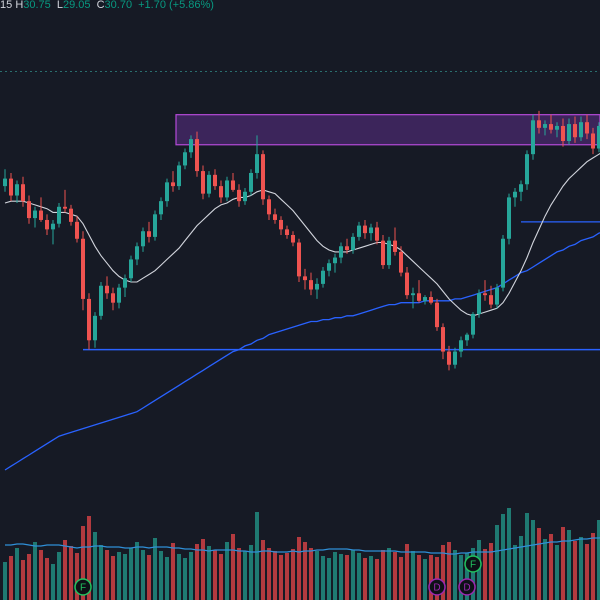 The image size is (600, 600). What do you see at coordinates (466, 588) in the screenshot?
I see `dividend-marker-icon-label: D` at bounding box center [466, 588].